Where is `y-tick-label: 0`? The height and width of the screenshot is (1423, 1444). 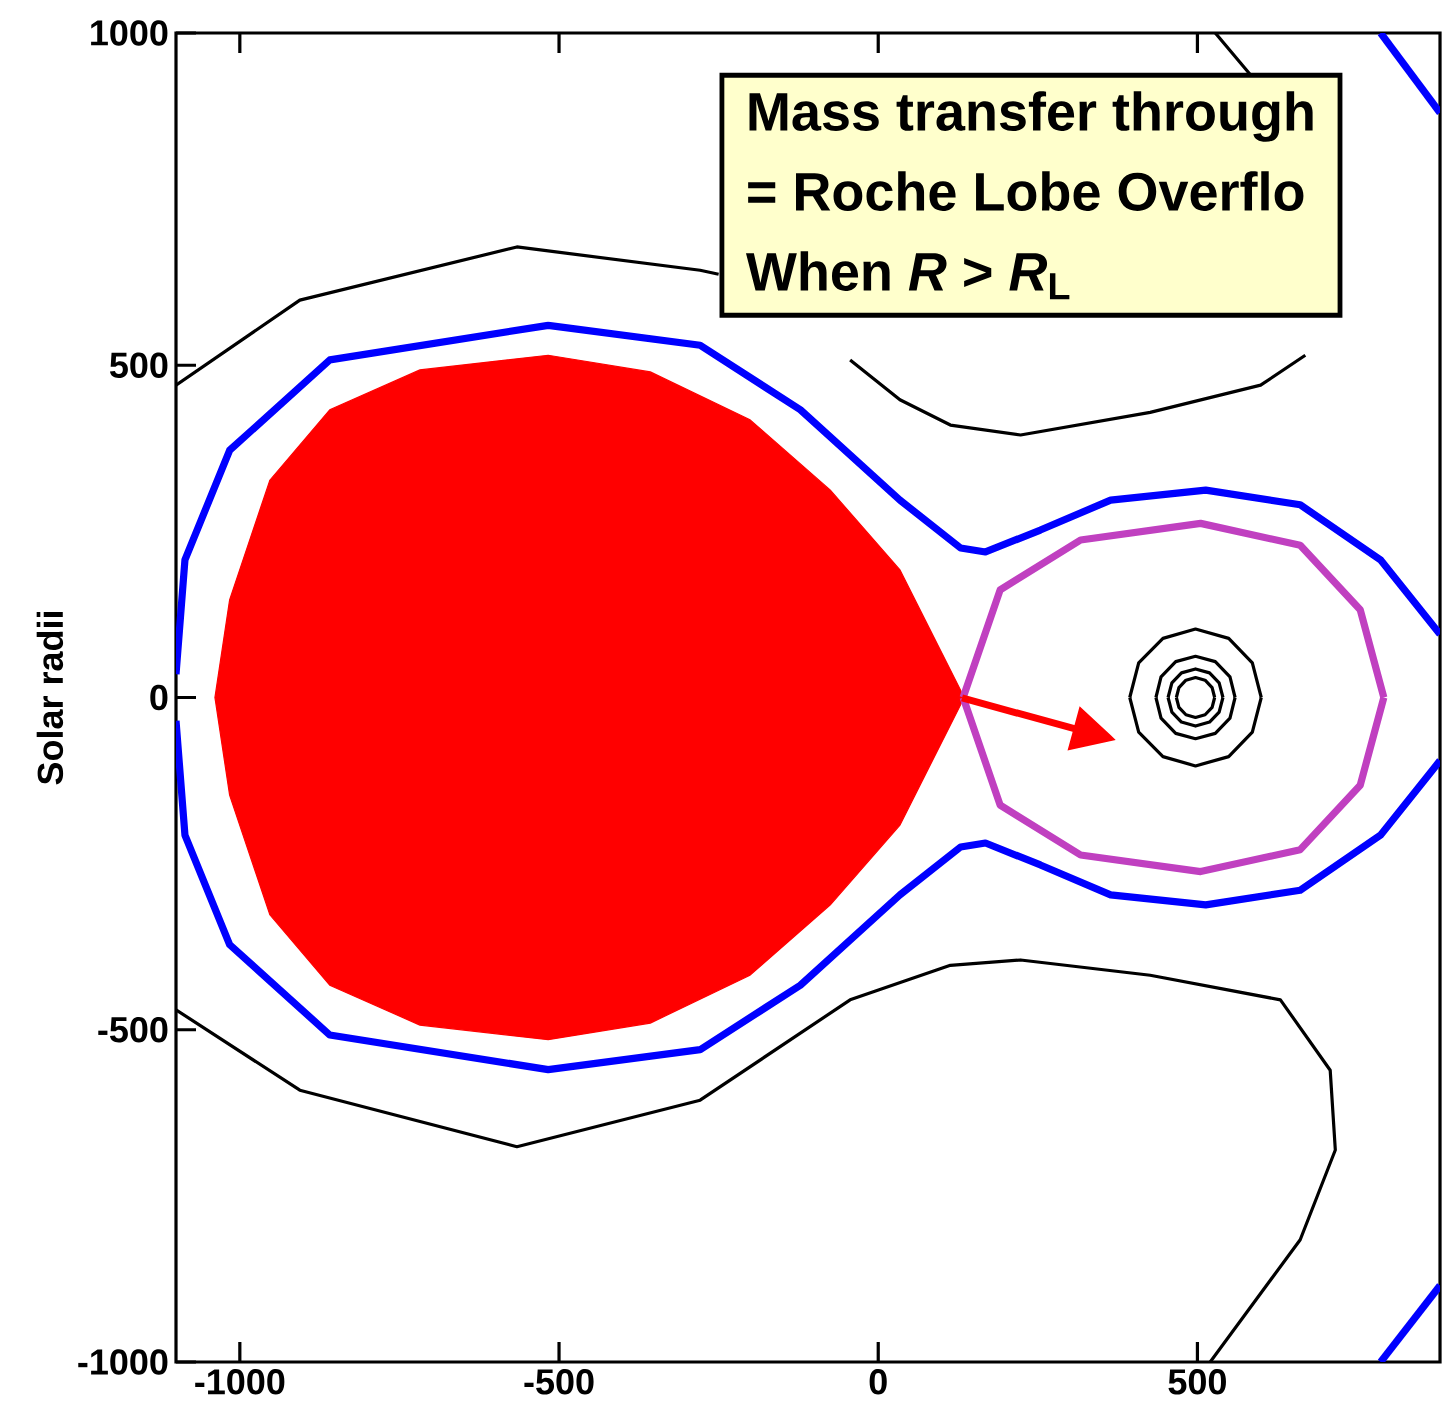
y-tick-label: 0 is located at coordinates (159, 697).